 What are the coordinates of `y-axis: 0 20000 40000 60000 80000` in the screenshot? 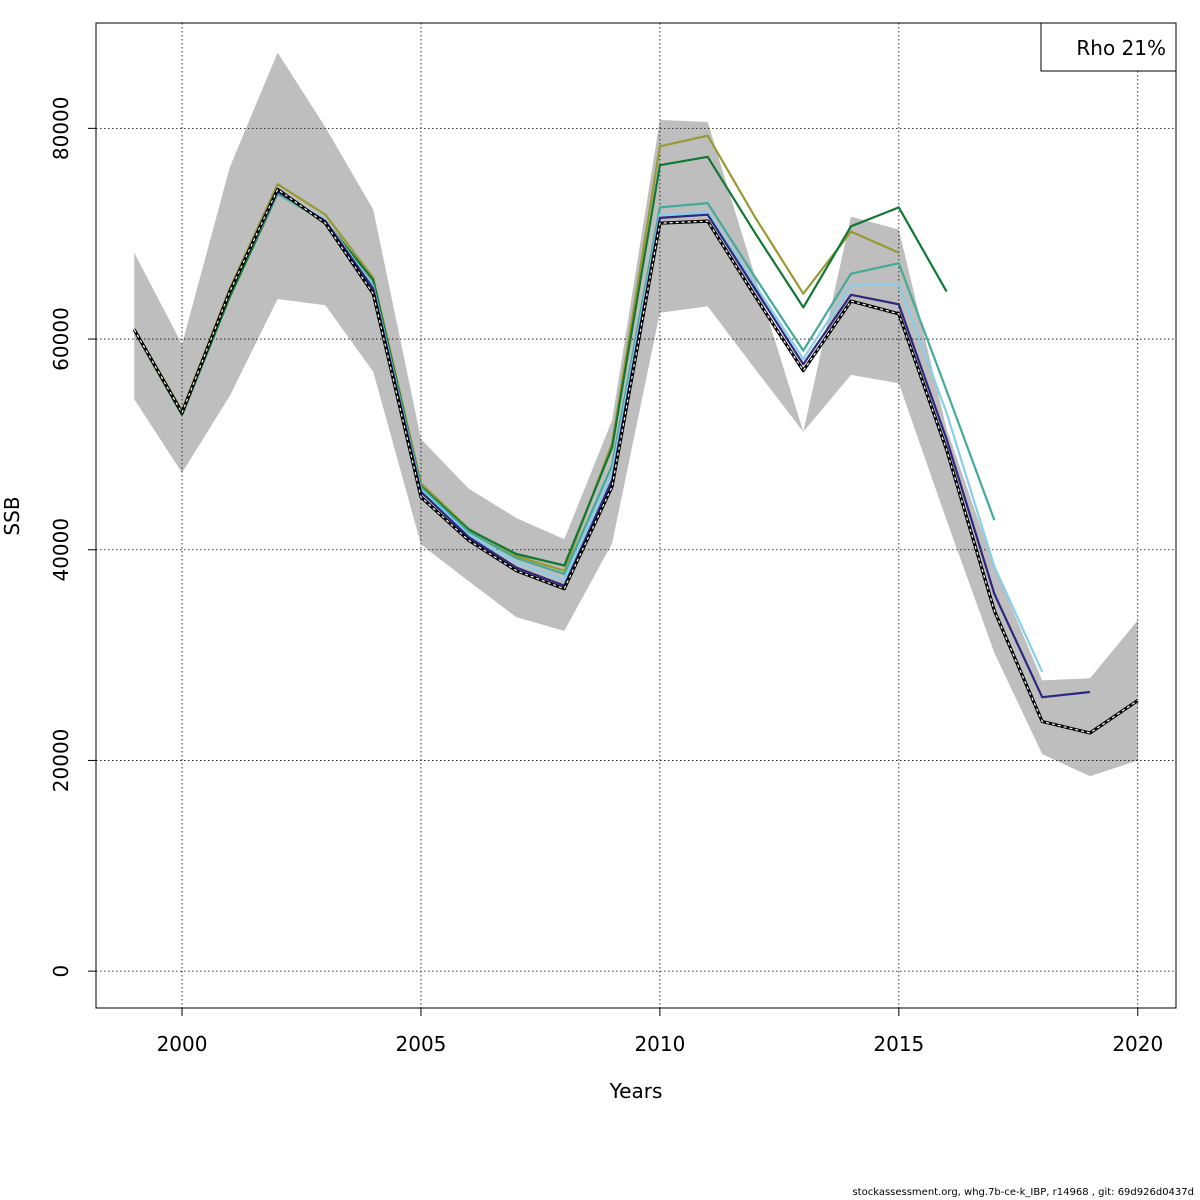 It's located at (72, 536).